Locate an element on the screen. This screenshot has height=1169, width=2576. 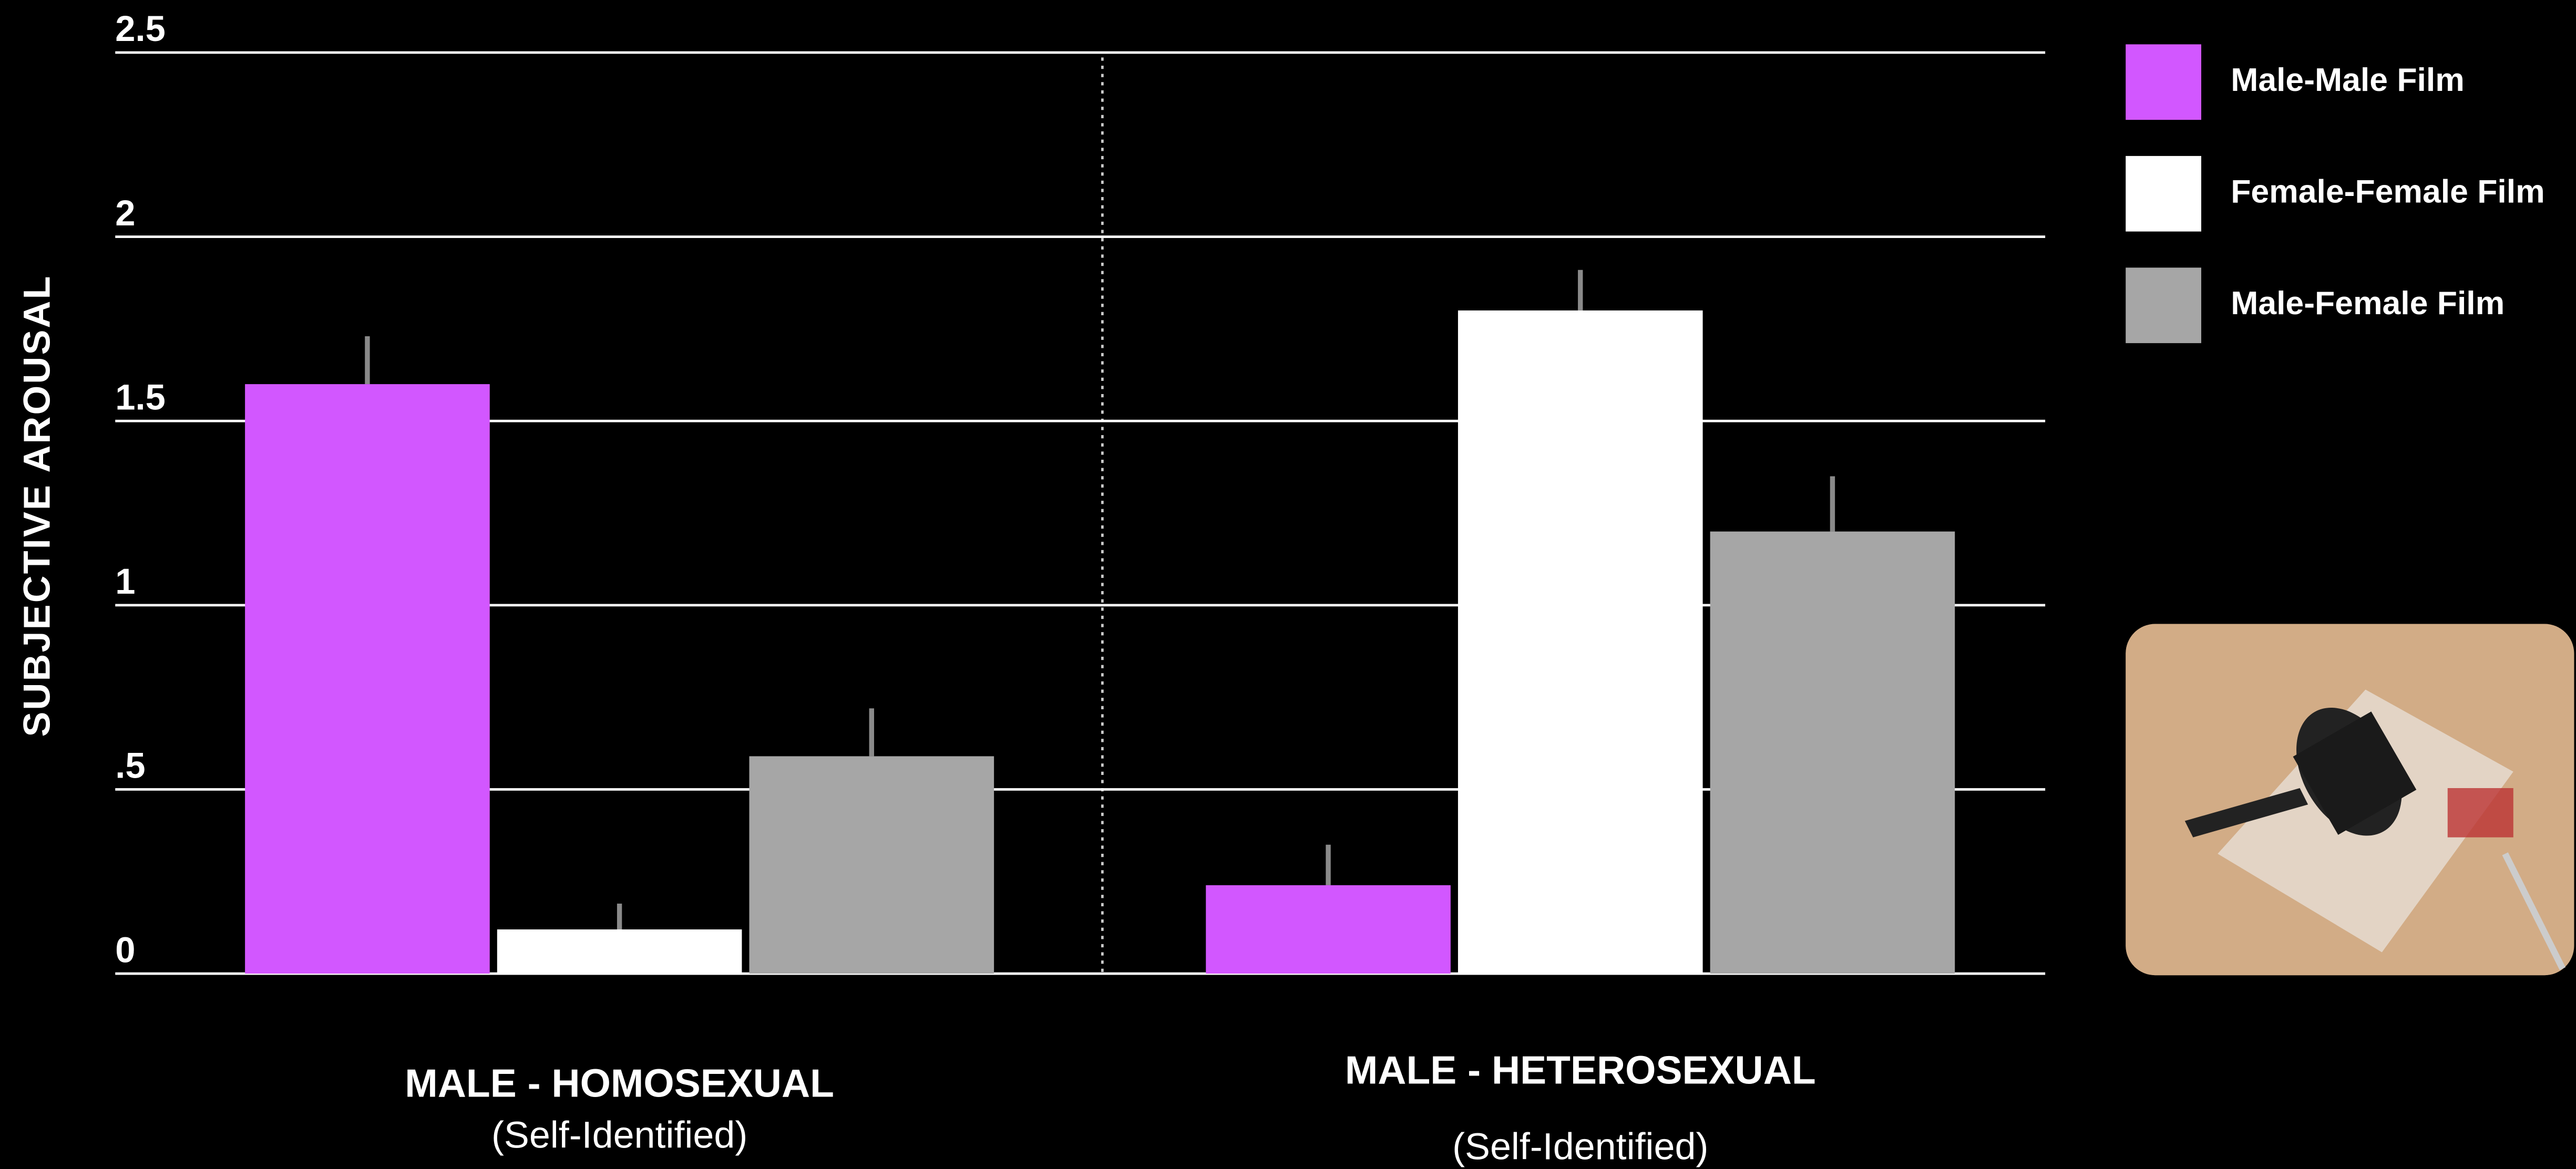
y-tick-label: 1 is located at coordinates (125, 581).